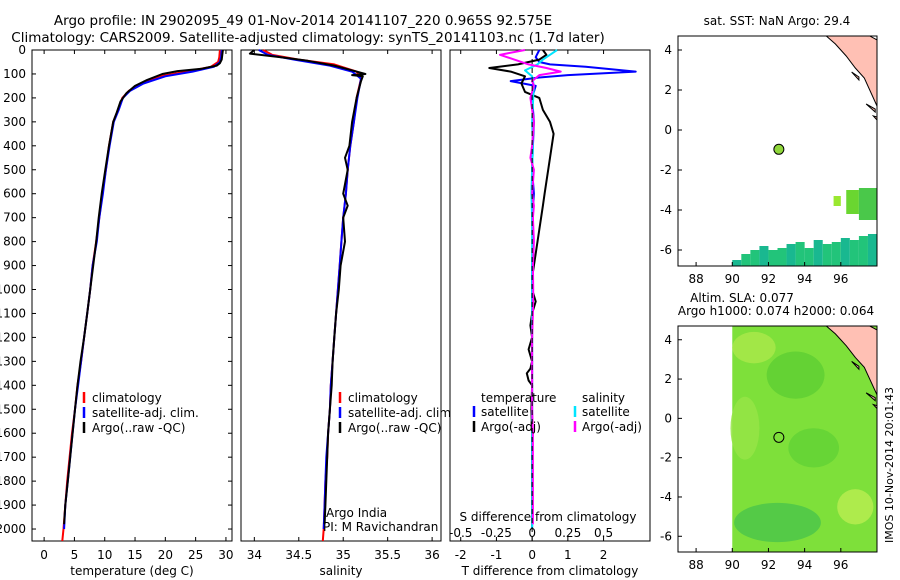 The image size is (900, 580). What do you see at coordinates (380, 527) in the screenshot?
I see `annotation-text: PI: M Ravichandran` at bounding box center [380, 527].